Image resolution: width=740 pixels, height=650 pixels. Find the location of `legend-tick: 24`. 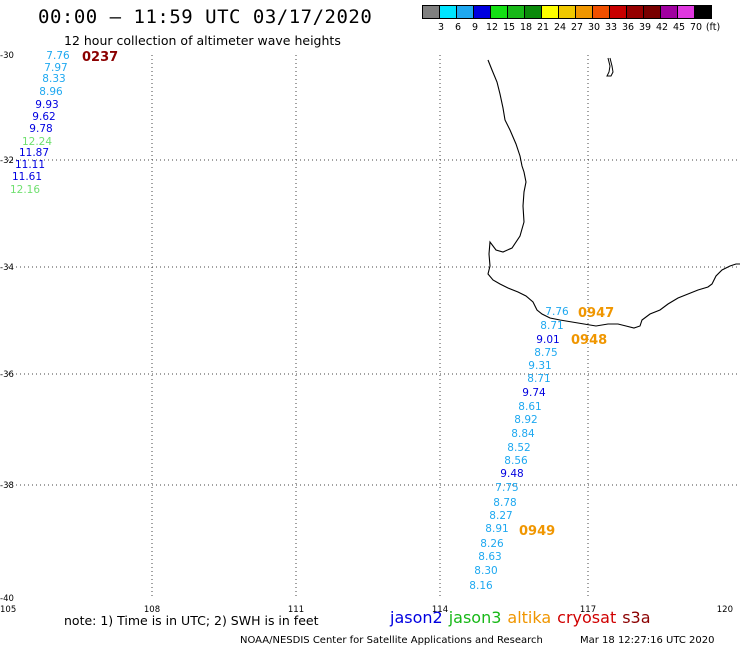

legend-tick: 24 is located at coordinates (560, 27).